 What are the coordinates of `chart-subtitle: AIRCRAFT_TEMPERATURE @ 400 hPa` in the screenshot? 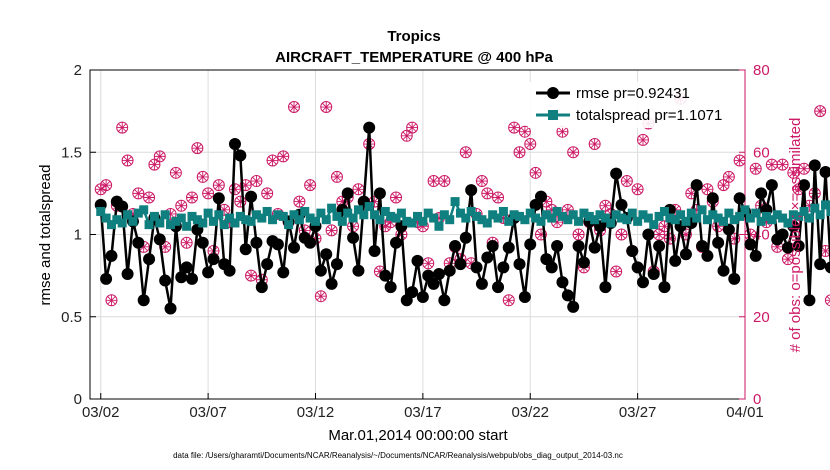 It's located at (414, 57).